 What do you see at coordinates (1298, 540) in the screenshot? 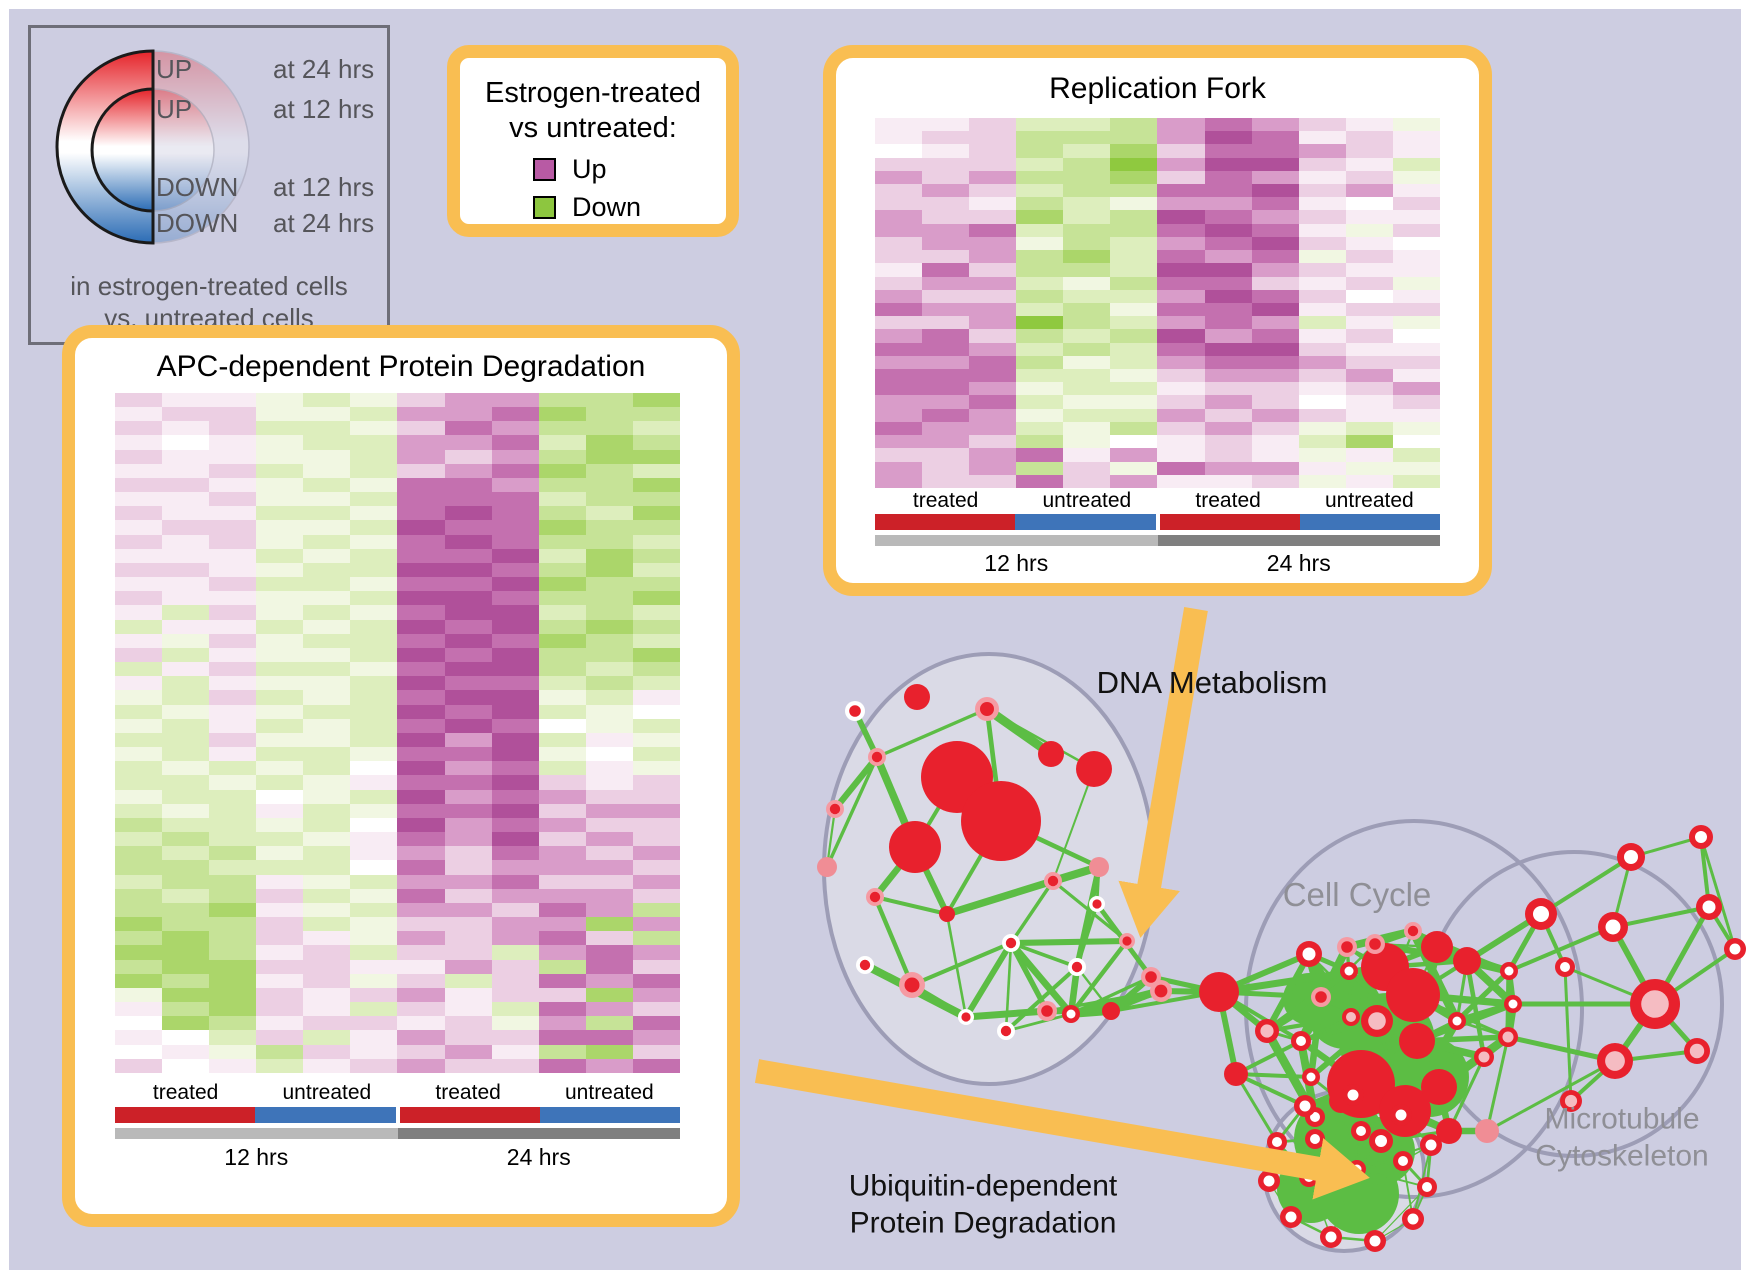
I see `hrs24-bar` at bounding box center [1298, 540].